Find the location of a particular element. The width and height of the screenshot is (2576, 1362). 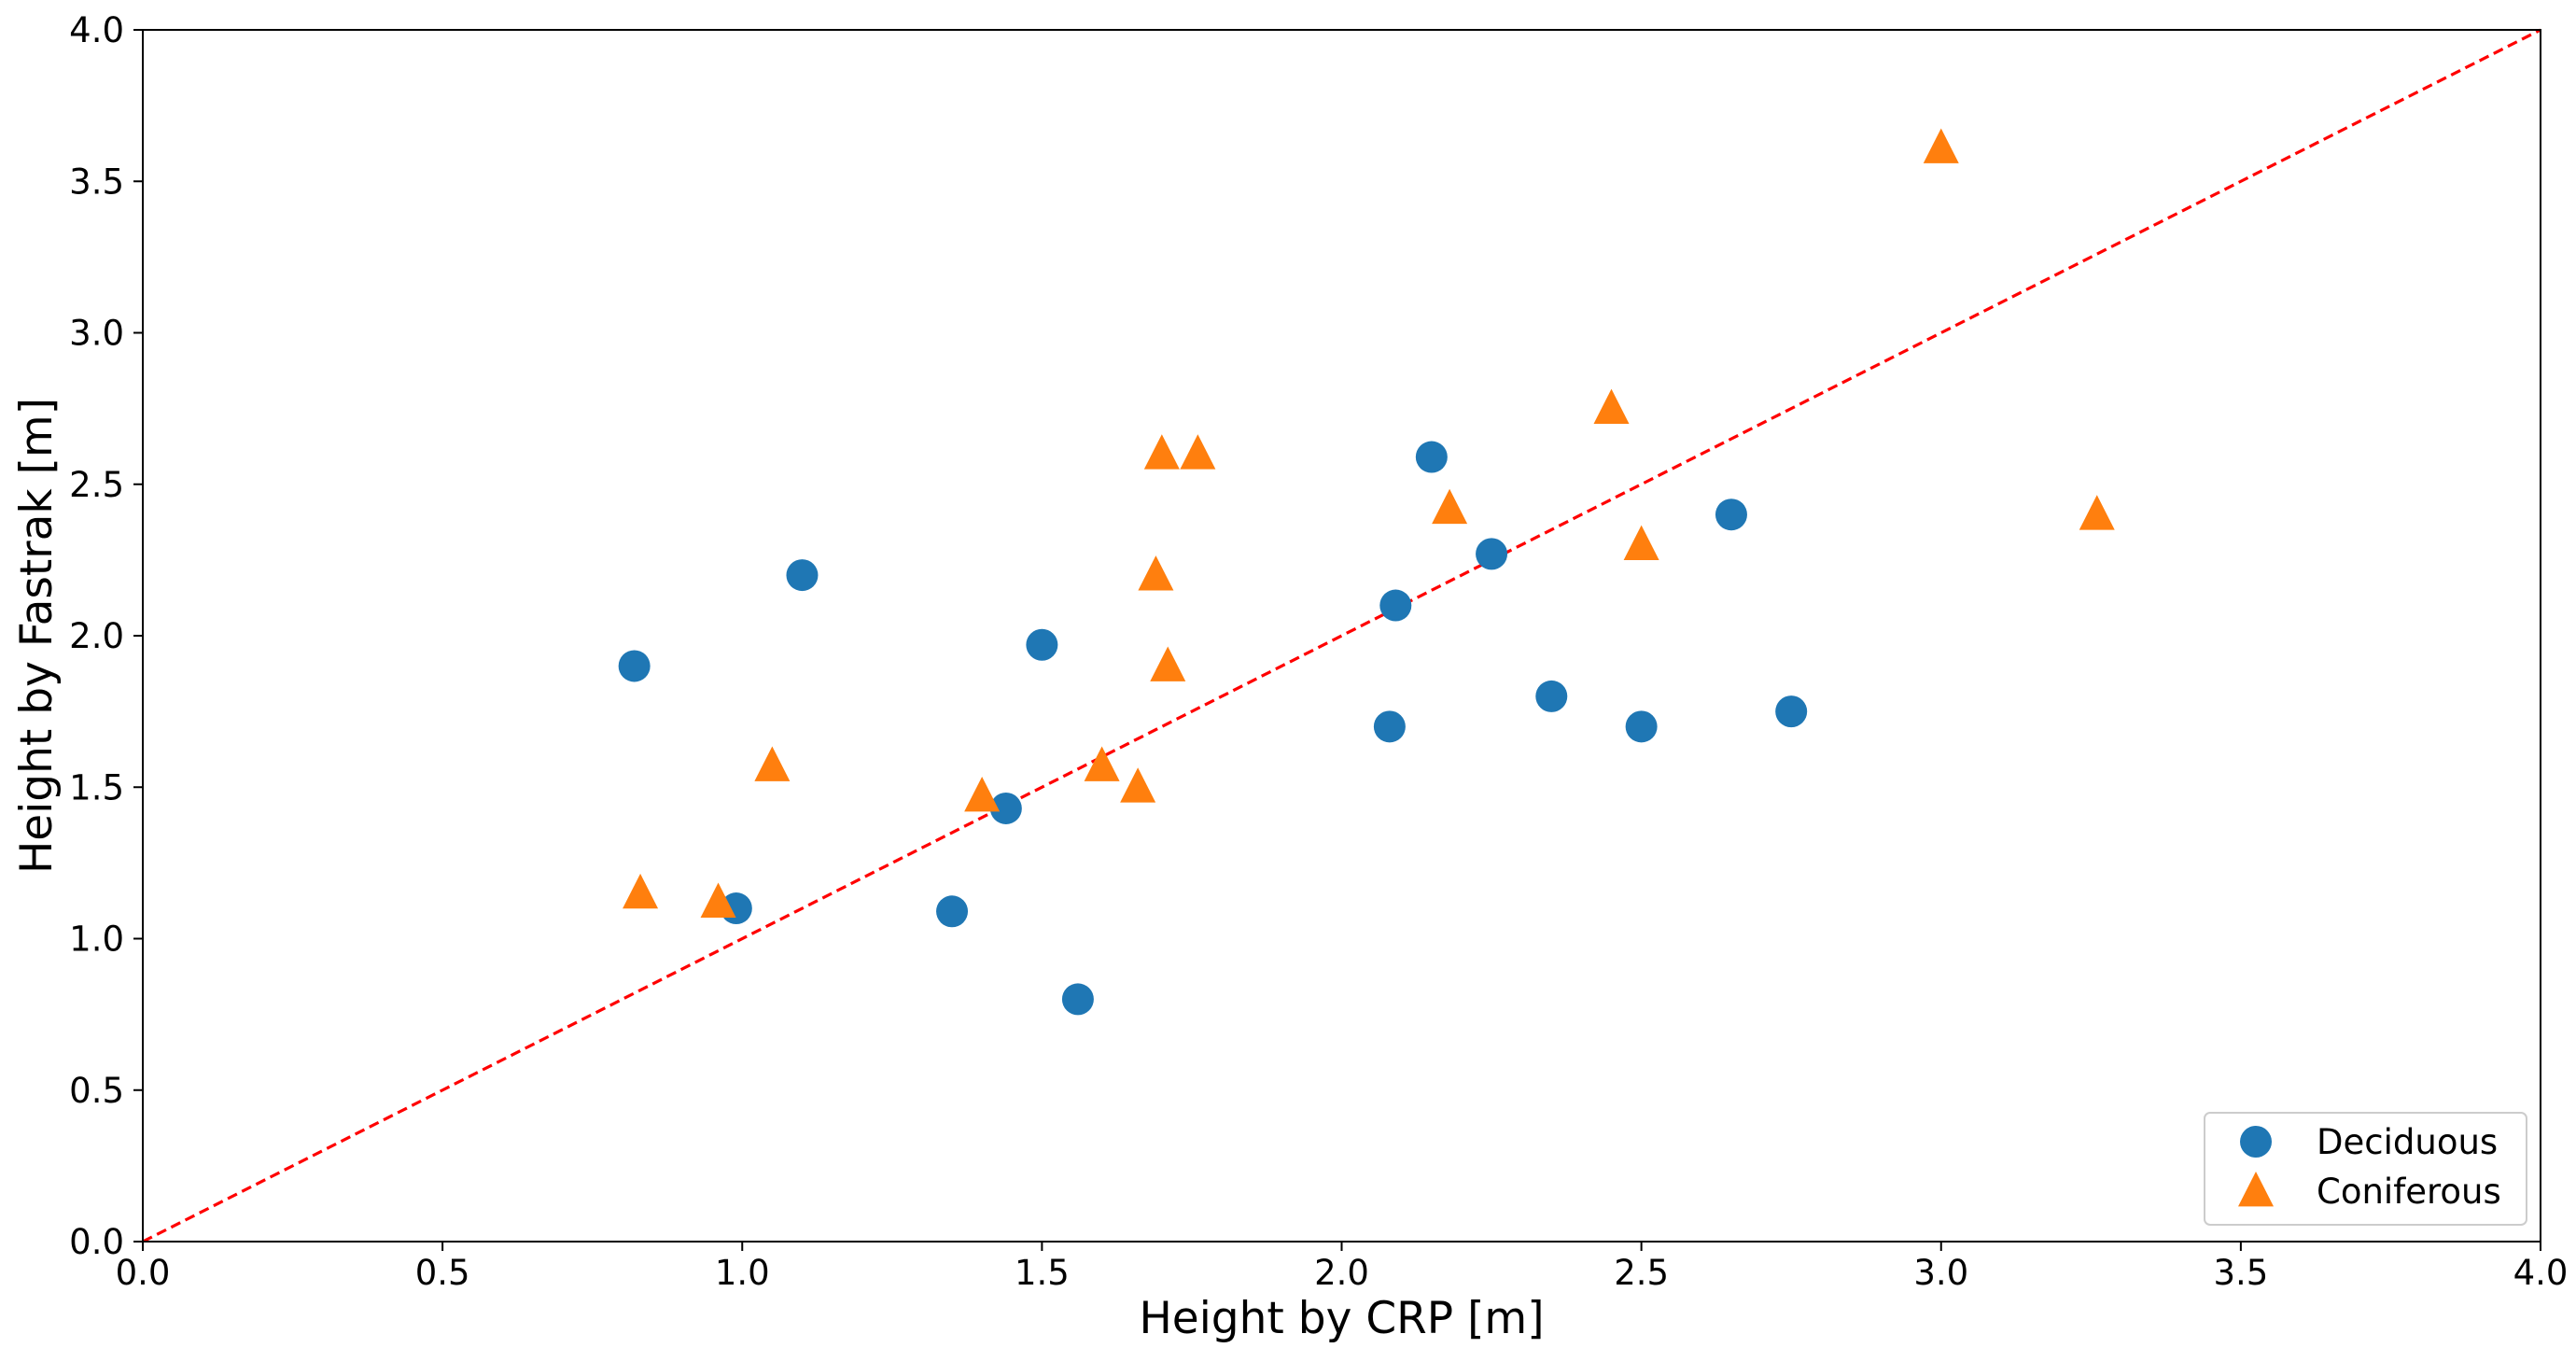

x-tick-label: 1.0 is located at coordinates (742, 1273).